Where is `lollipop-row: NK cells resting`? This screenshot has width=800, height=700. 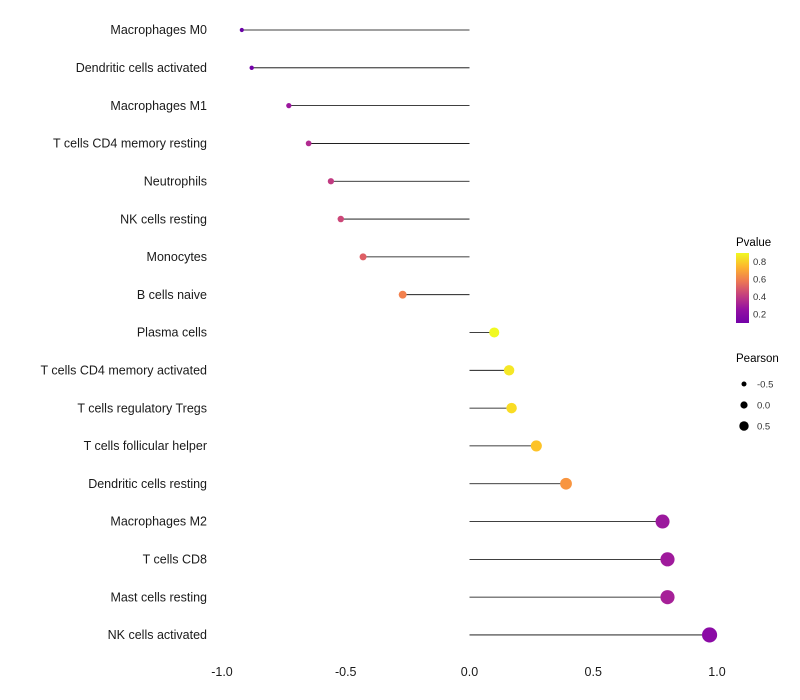 lollipop-row: NK cells resting is located at coordinates (295, 219).